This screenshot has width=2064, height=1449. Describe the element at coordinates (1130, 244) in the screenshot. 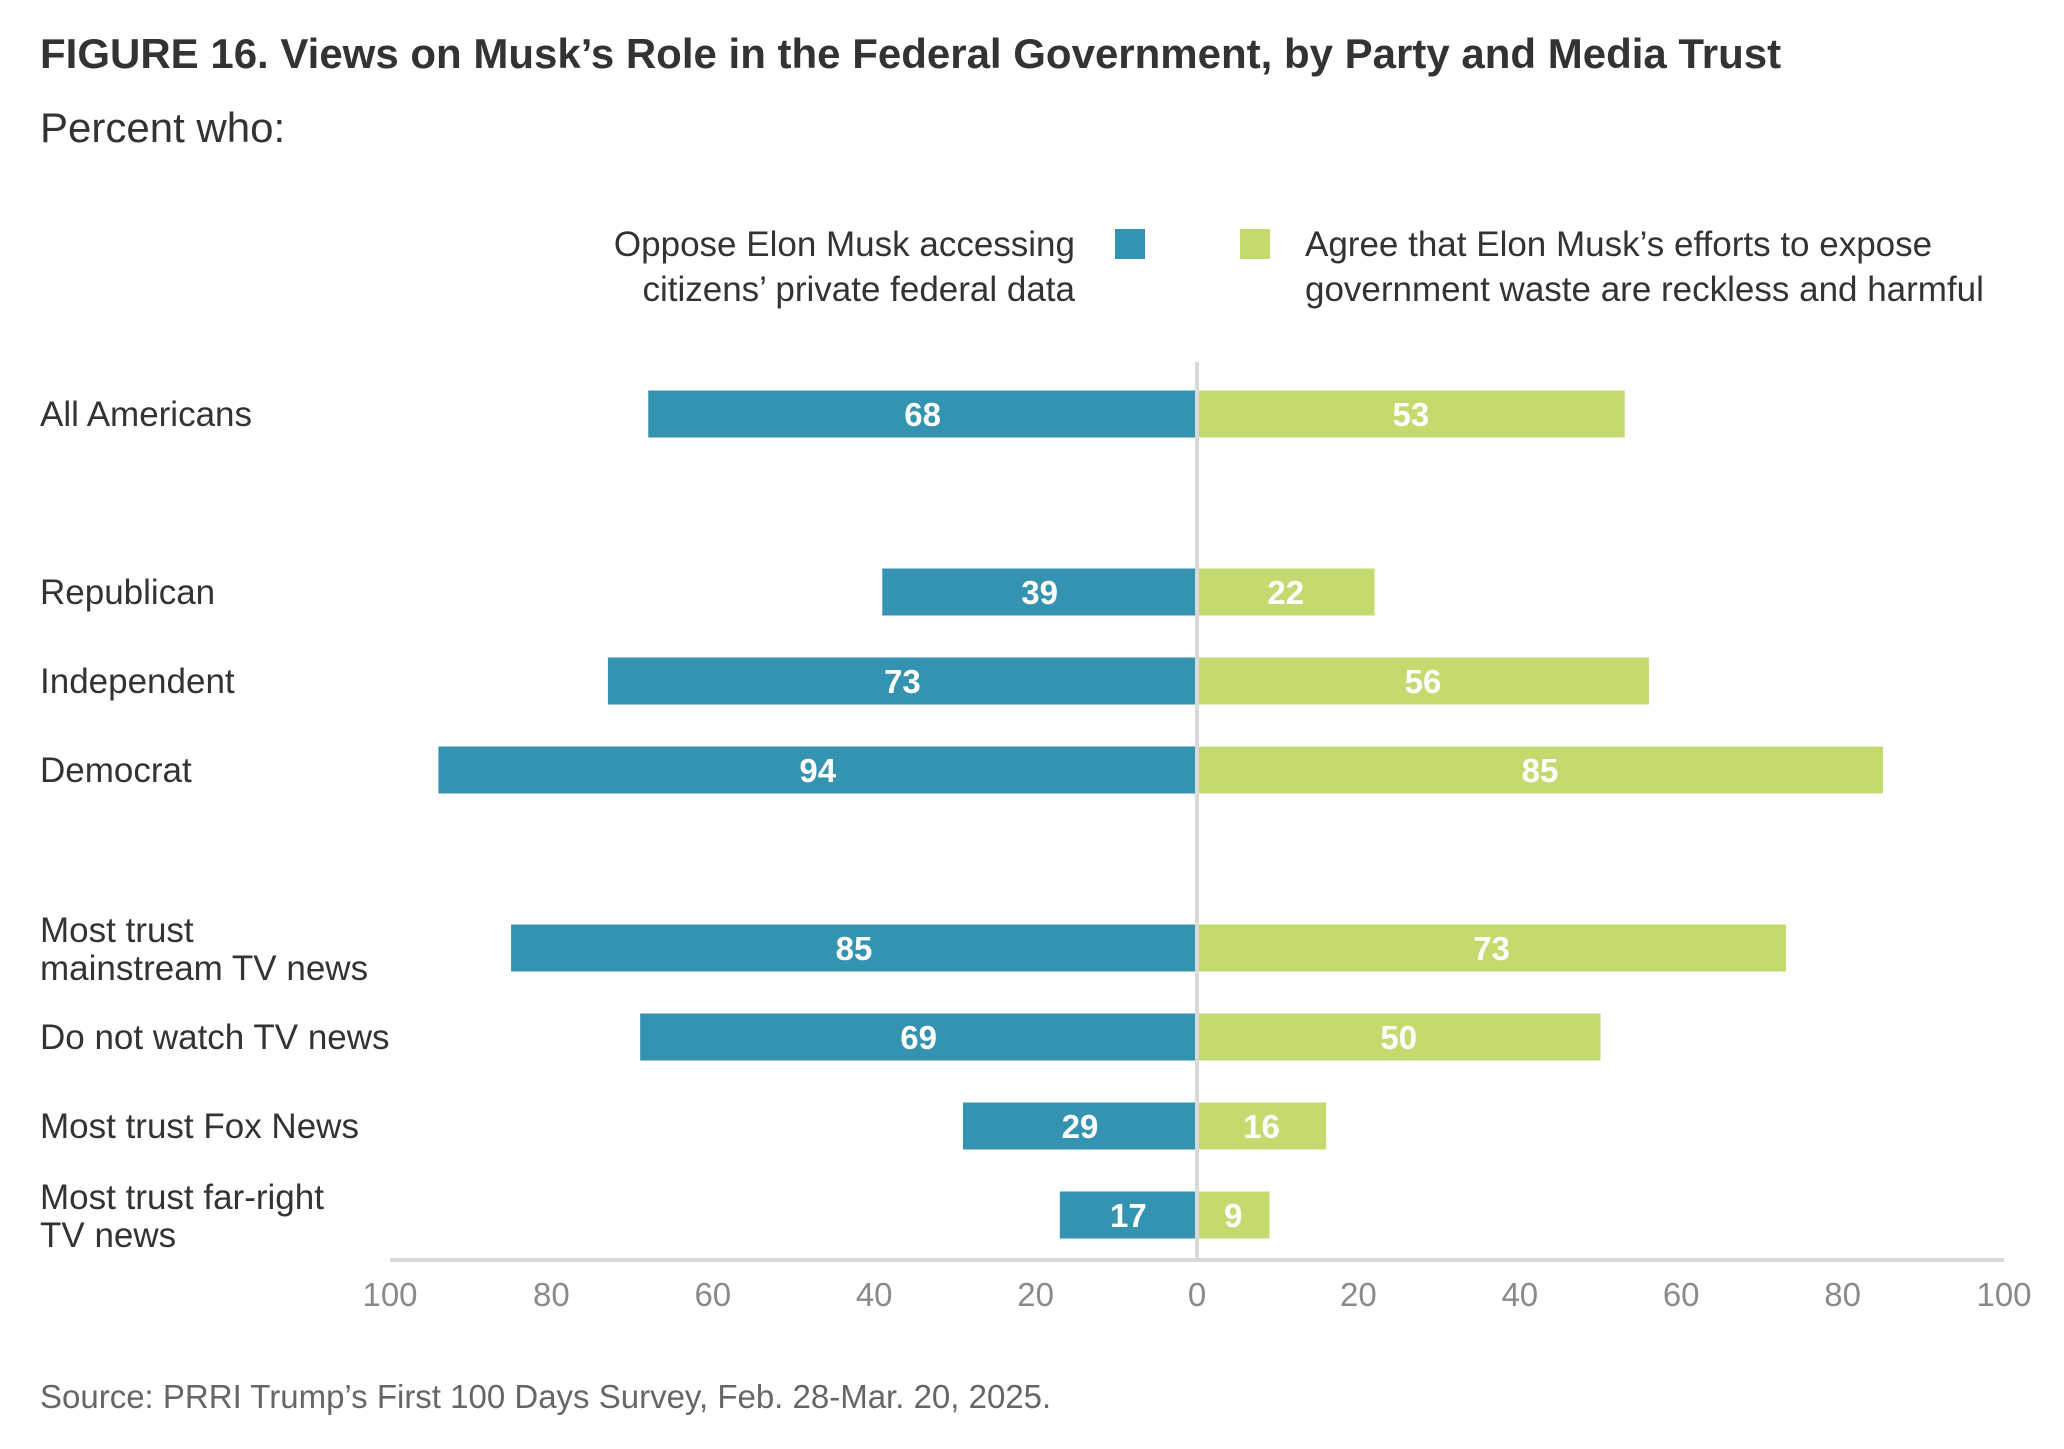

I see `legend-swatch-oppose` at that location.